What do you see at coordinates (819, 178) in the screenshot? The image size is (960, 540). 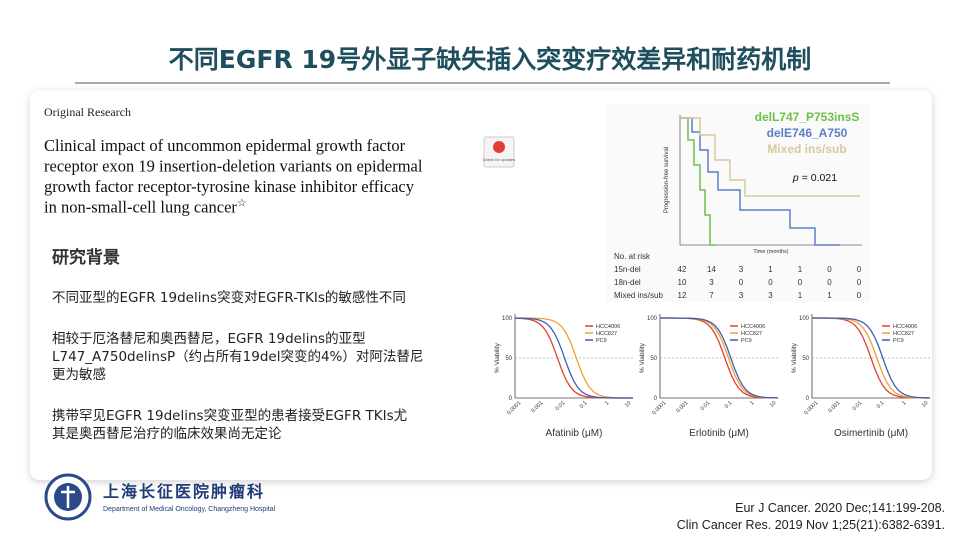 I see `p-number: = 0.021` at bounding box center [819, 178].